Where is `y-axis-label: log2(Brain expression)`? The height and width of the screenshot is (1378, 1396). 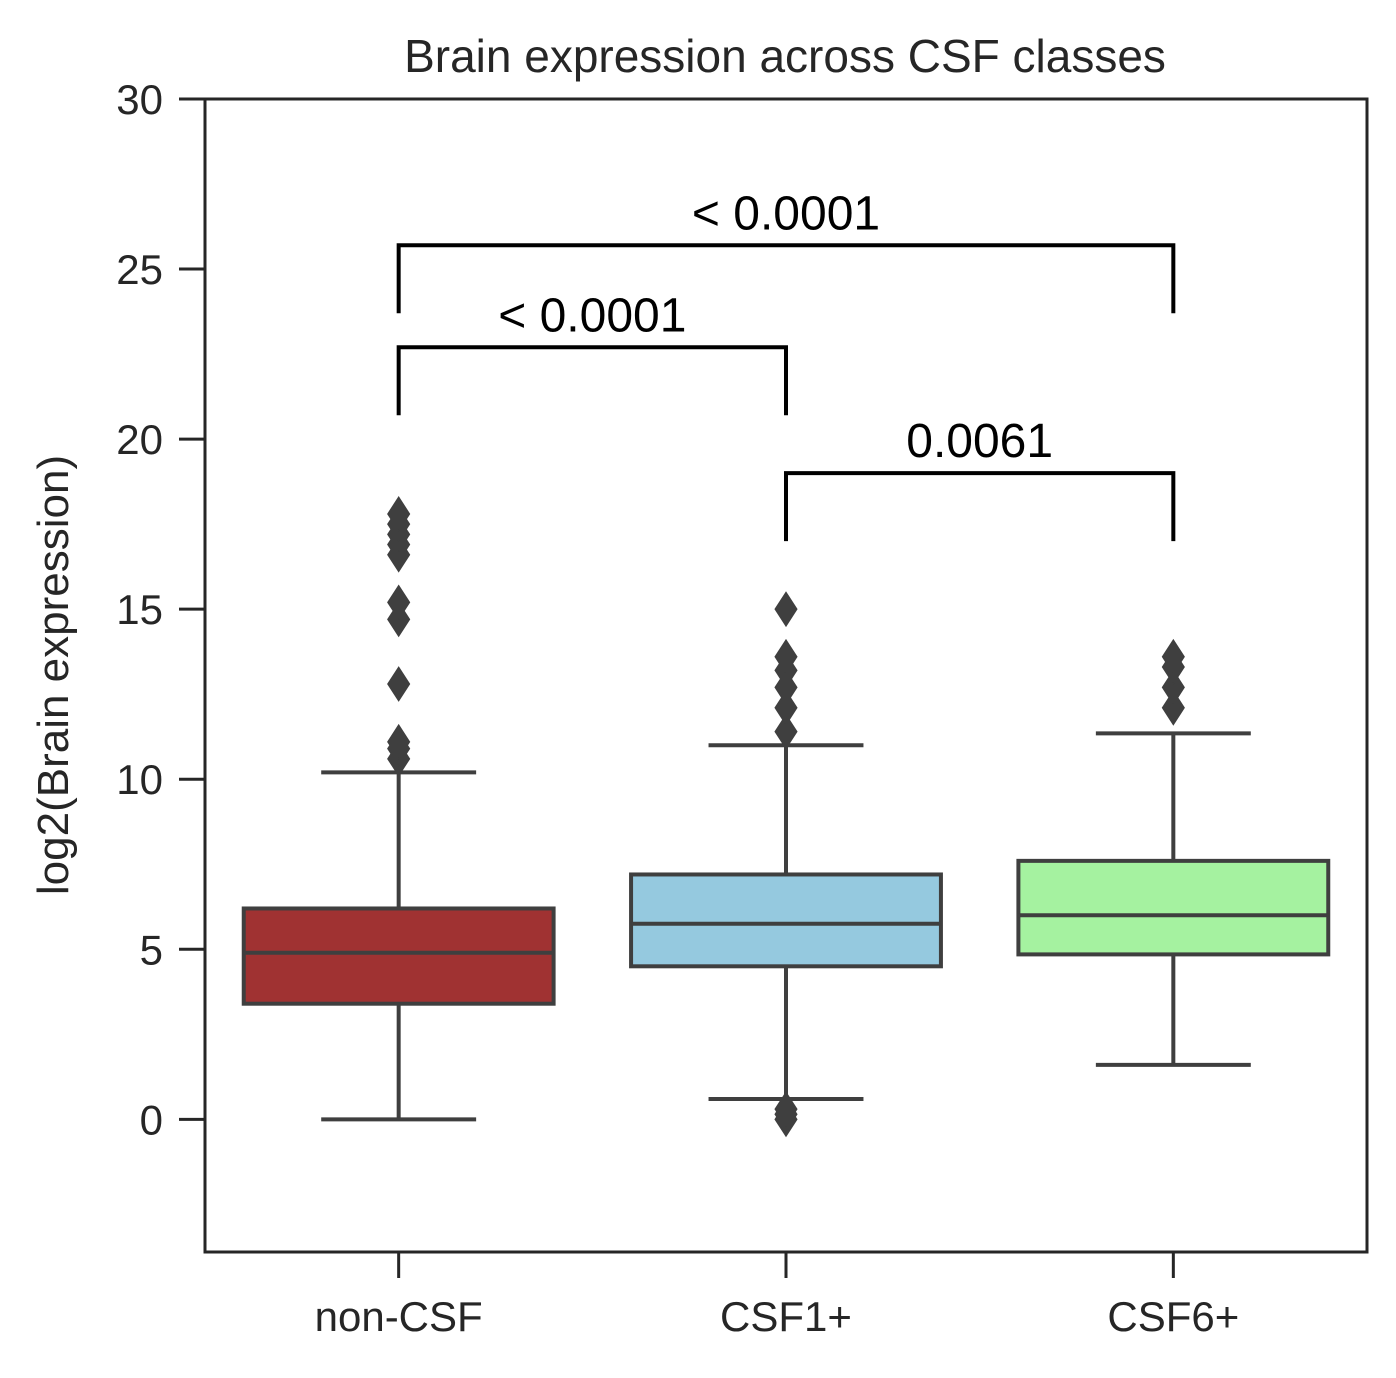 y-axis-label: log2(Brain expression) is located at coordinates (53, 675).